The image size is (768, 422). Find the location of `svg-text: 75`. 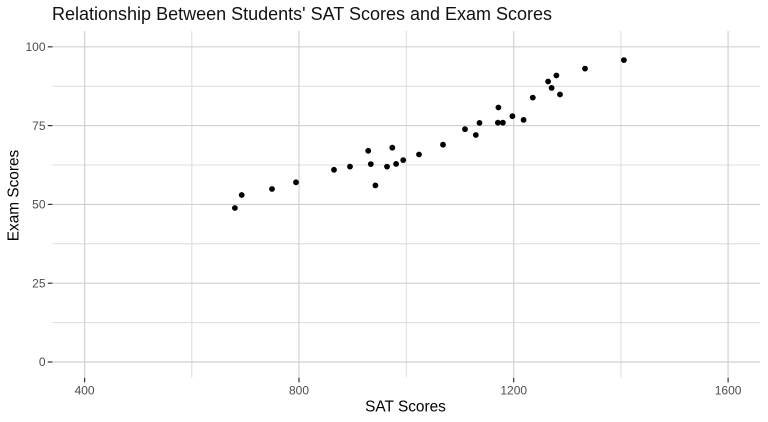

svg-text: 75 is located at coordinates (39, 126).